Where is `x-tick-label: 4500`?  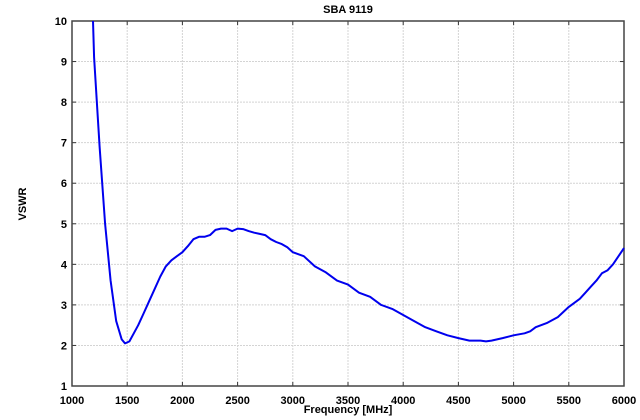
x-tick-label: 4500 is located at coordinates (458, 401).